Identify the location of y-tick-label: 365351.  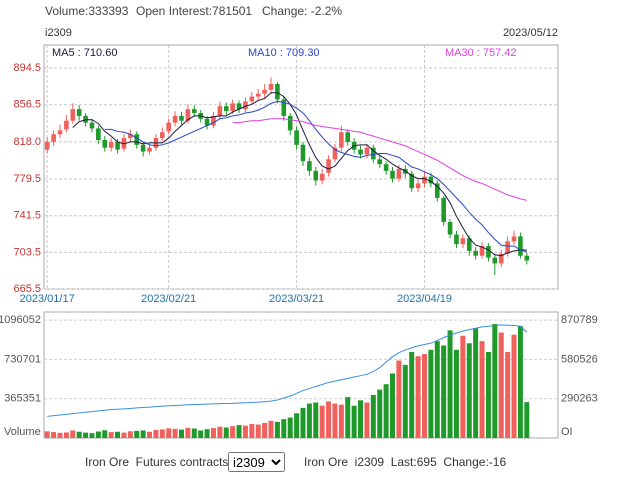
(22, 399).